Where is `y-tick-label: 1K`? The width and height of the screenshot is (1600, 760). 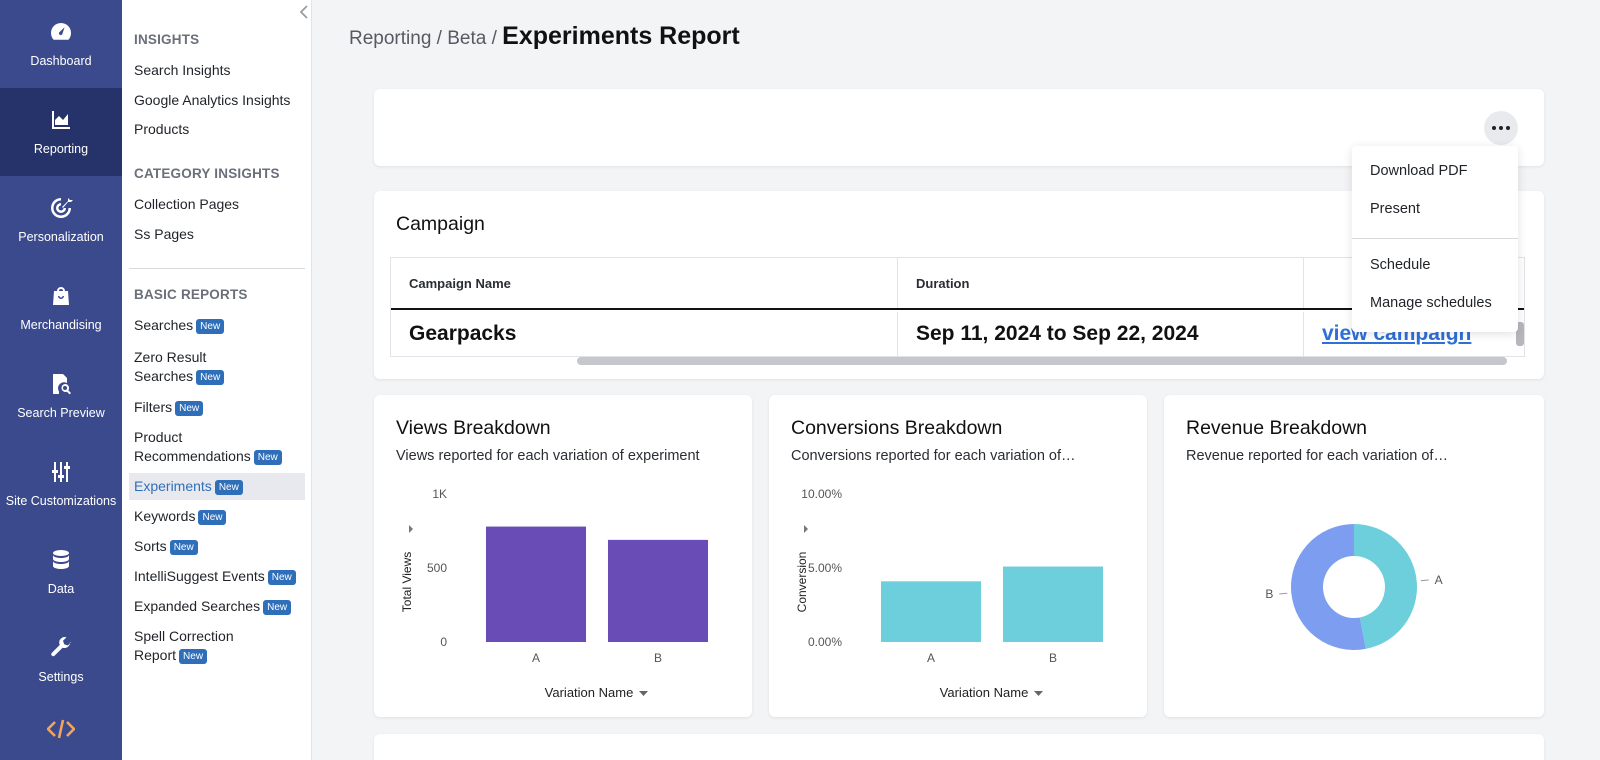
y-tick-label: 1K is located at coordinates (439, 494).